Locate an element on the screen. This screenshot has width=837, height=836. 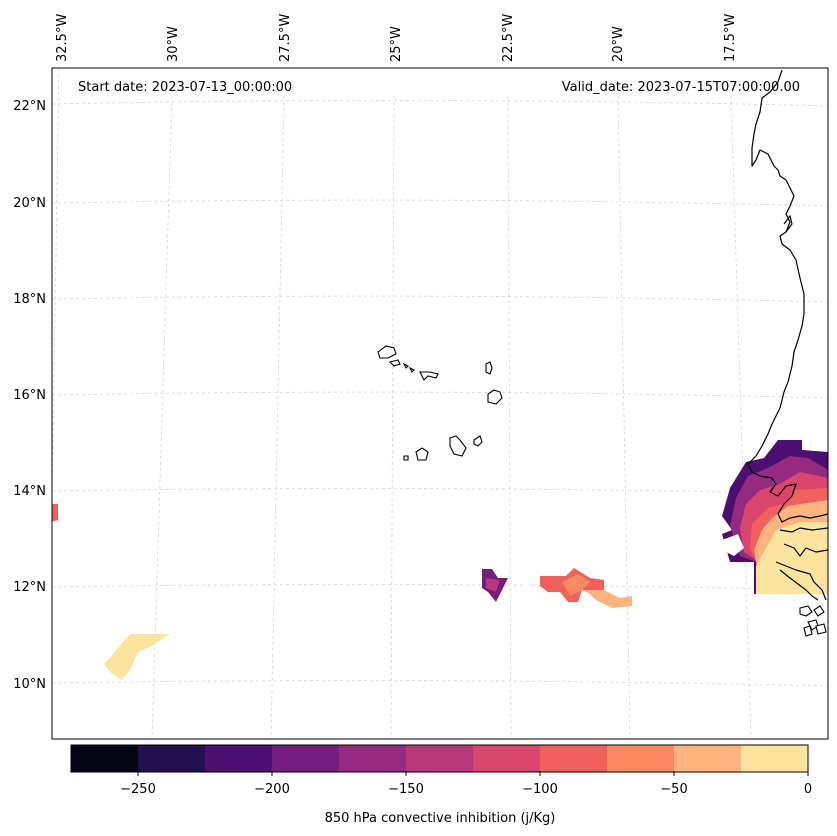
valid-date-label: Valid_date: 2023-07-15T07:00:00.00 is located at coordinates (681, 87).